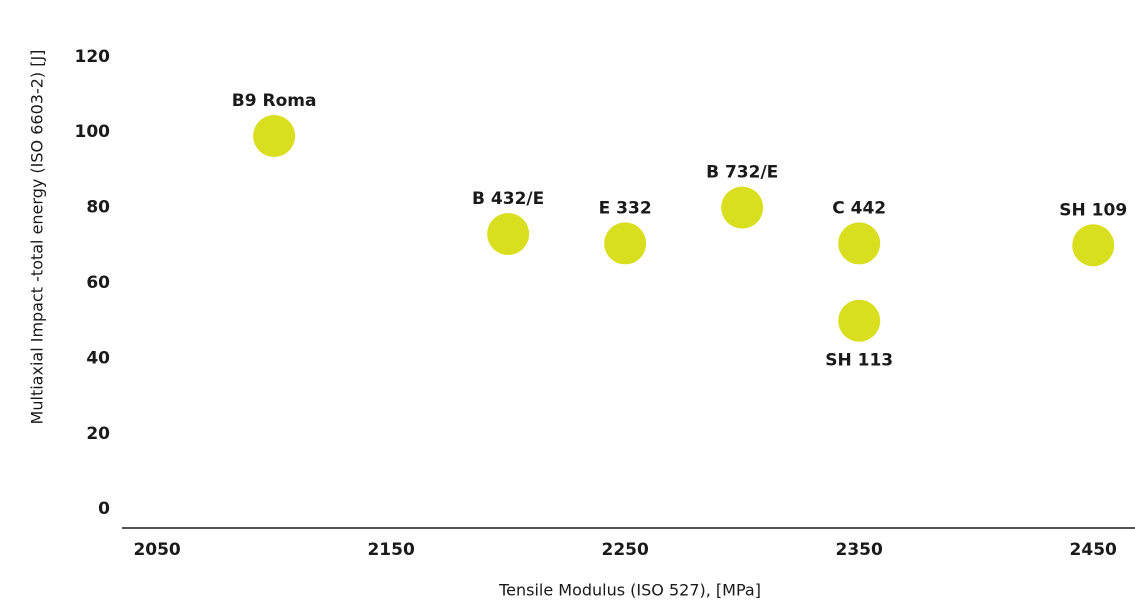 This screenshot has height=603, width=1135. What do you see at coordinates (93, 132) in the screenshot?
I see `y-tick-label: 100` at bounding box center [93, 132].